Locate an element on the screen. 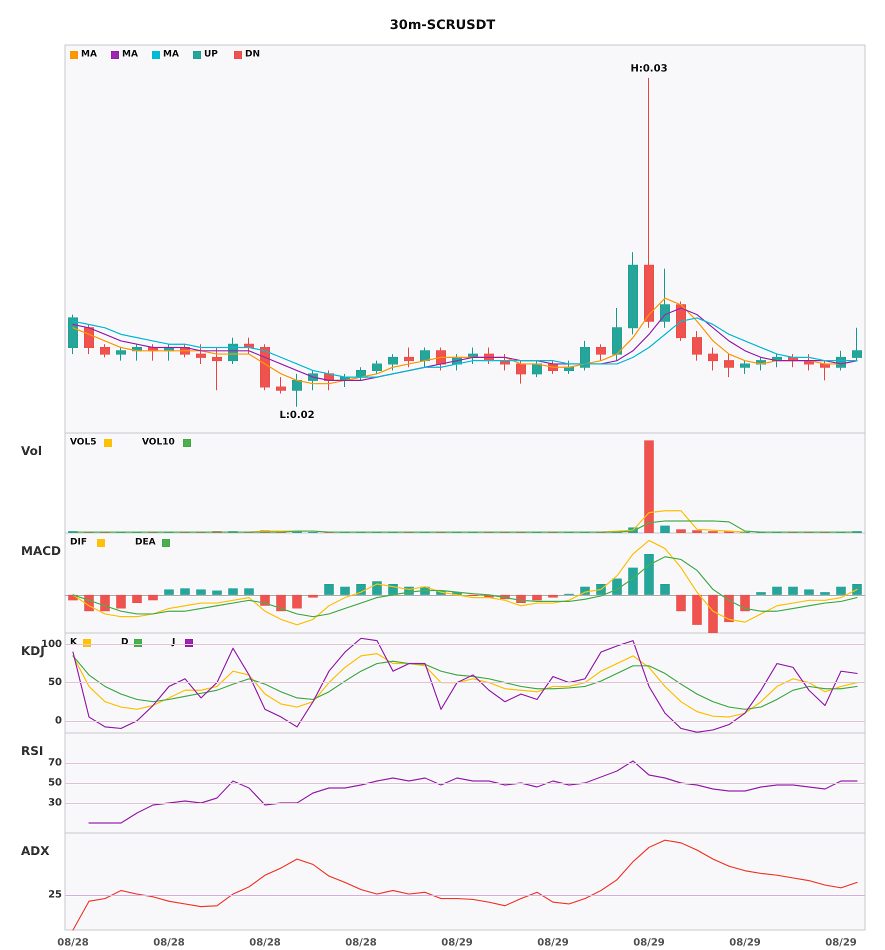 The image size is (885, 950). y-tick-label: 30 is located at coordinates (55, 803).